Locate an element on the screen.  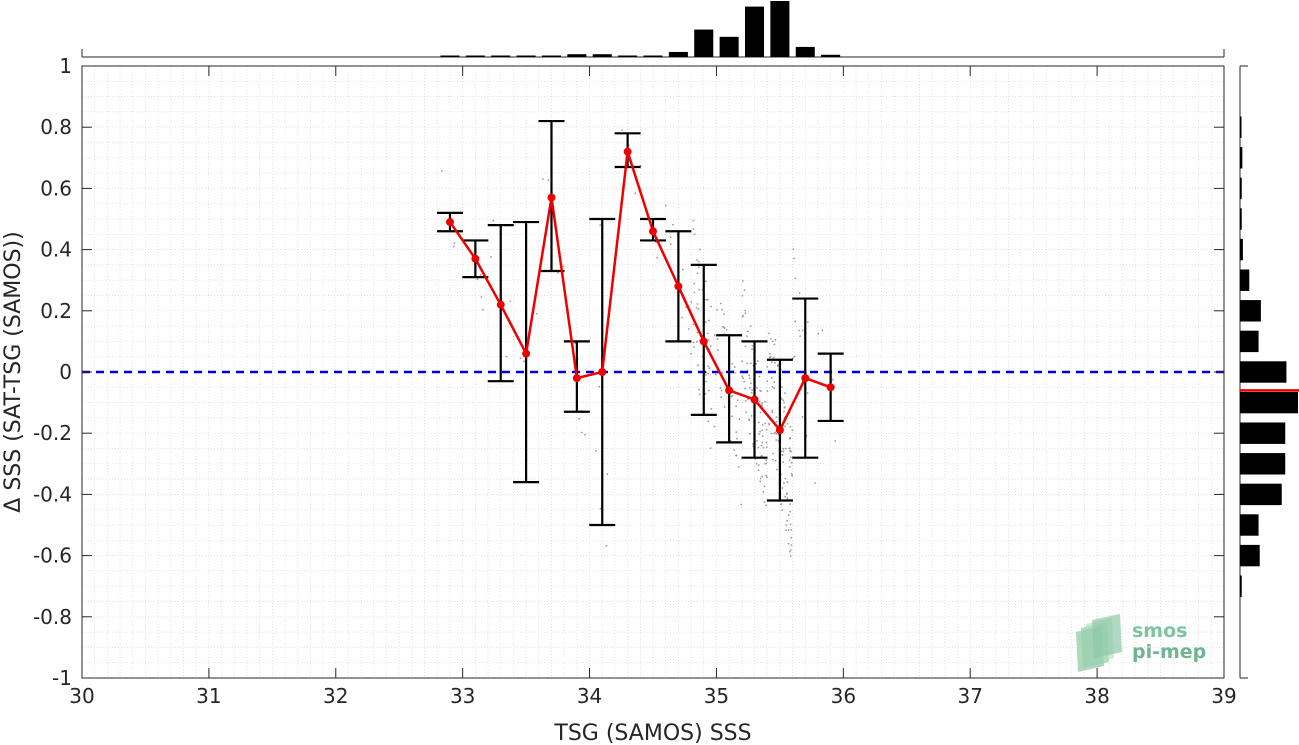
x-tick-label: 33 is located at coordinates (462, 696).